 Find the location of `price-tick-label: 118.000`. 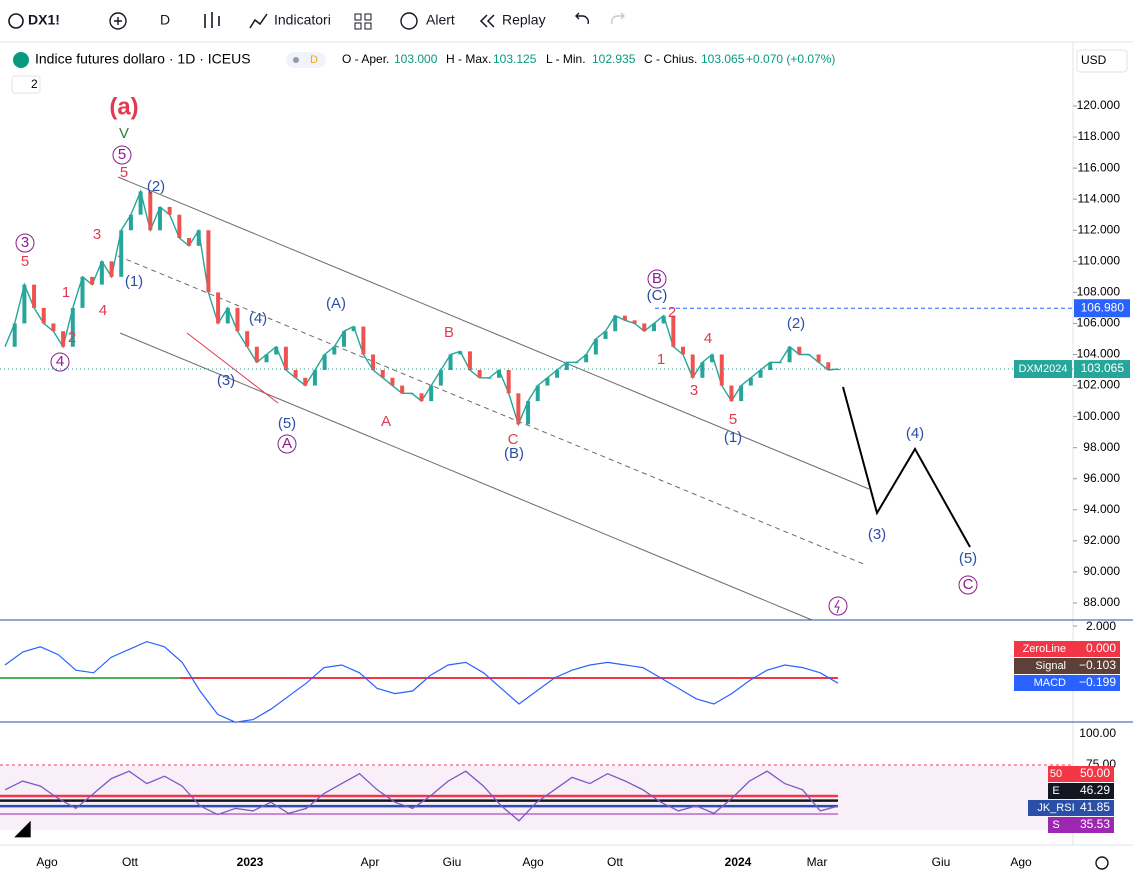

price-tick-label: 118.000 is located at coordinates (1099, 136).